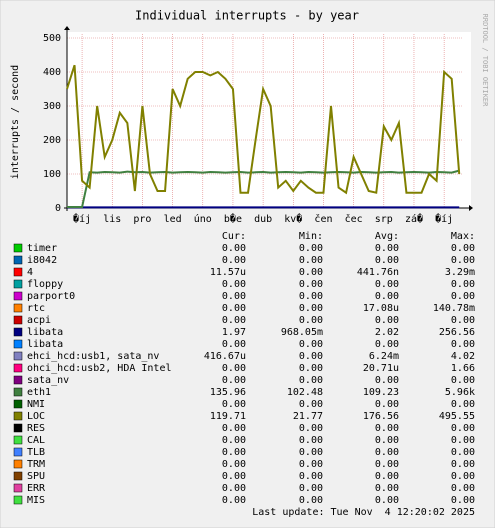 This screenshot has width=495, height=528. Describe the element at coordinates (36, 476) in the screenshot. I see `legend-label: SPU` at that location.